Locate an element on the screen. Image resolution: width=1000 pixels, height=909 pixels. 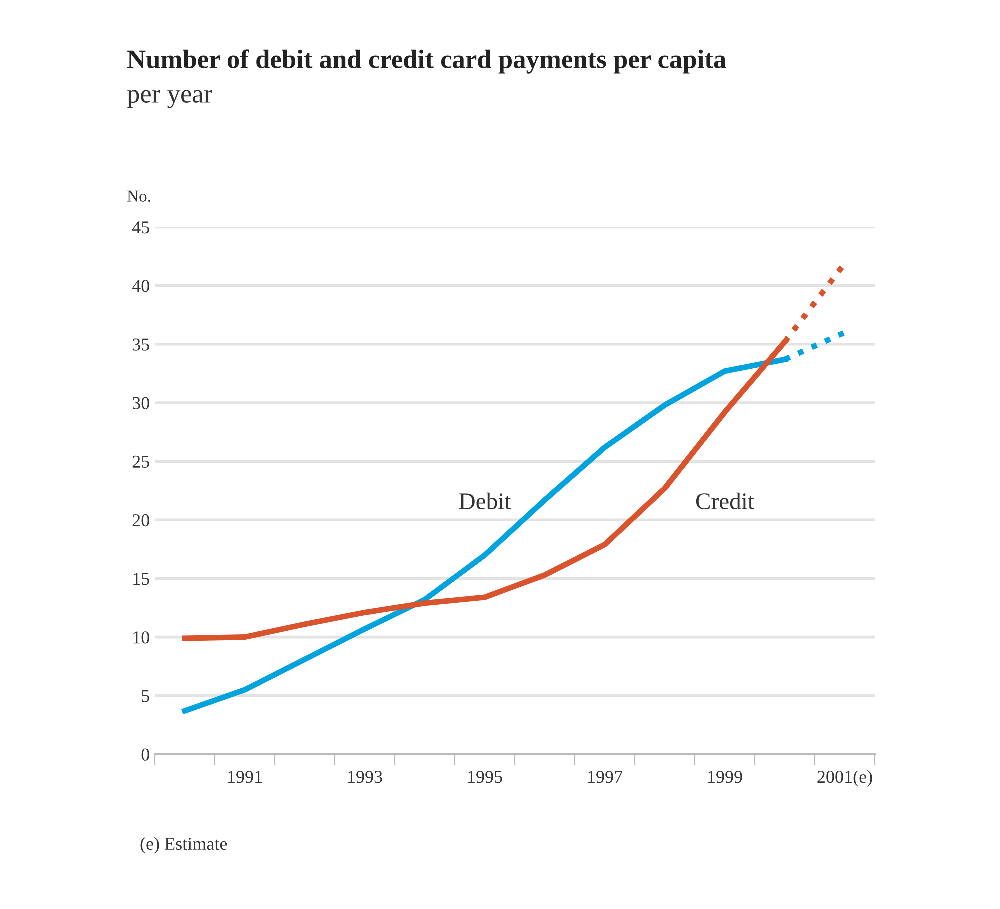
y-tick-label: 15 is located at coordinates (142, 579).